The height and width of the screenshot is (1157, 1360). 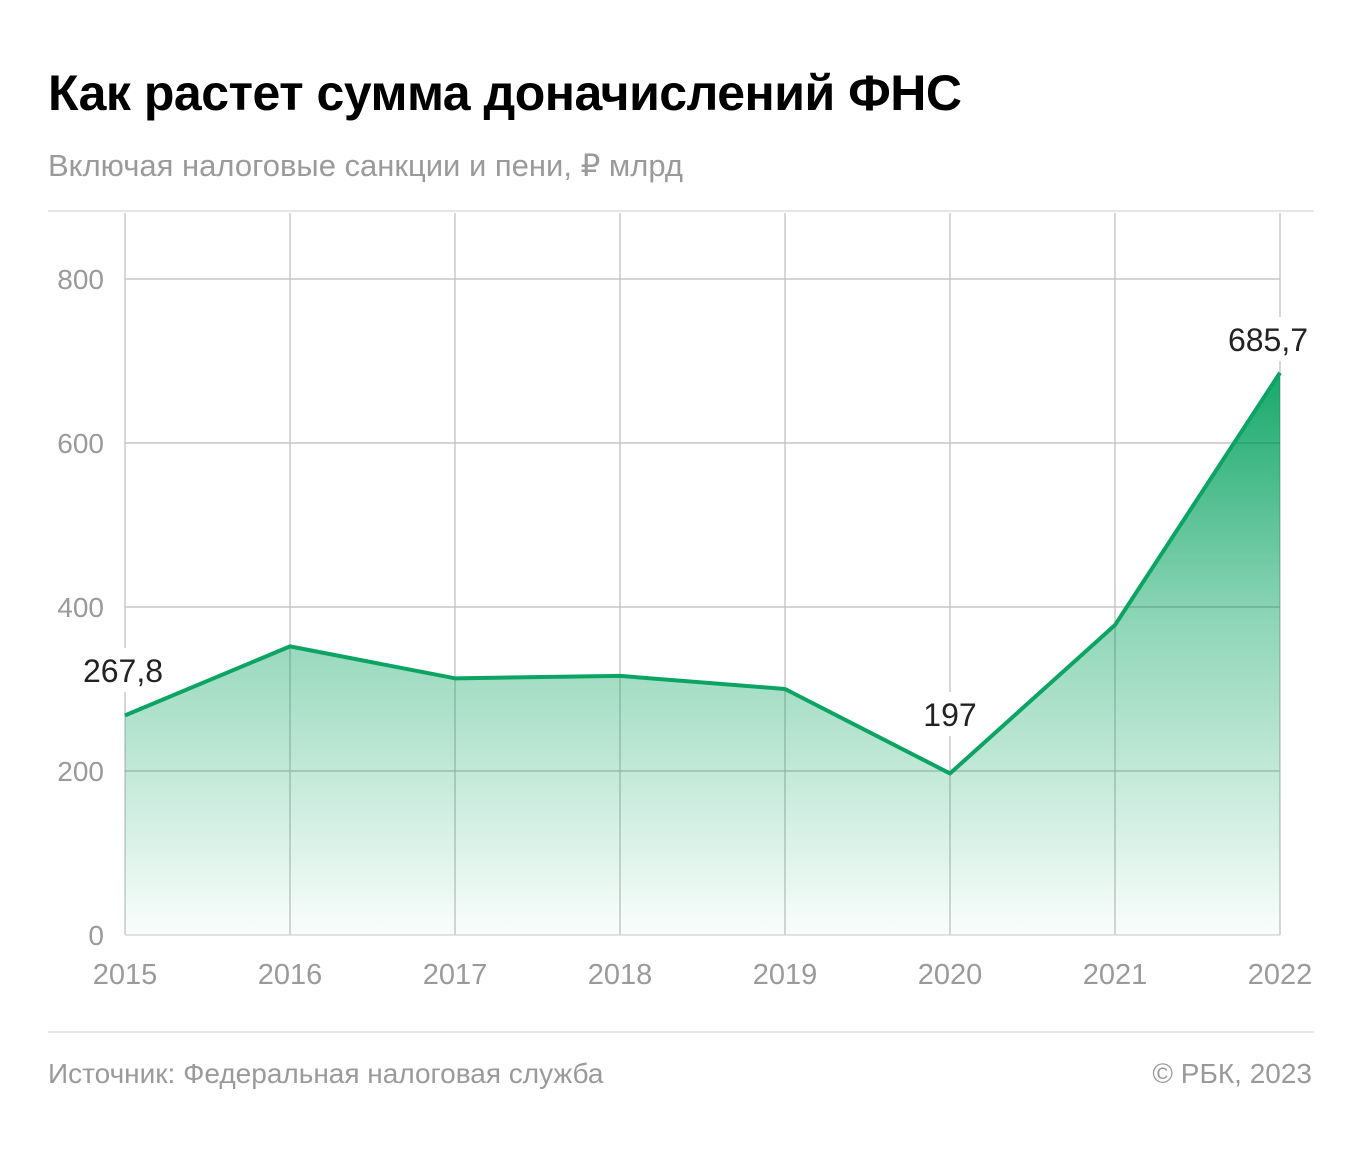 What do you see at coordinates (96, 935) in the screenshot?
I see `svg-text: 0` at bounding box center [96, 935].